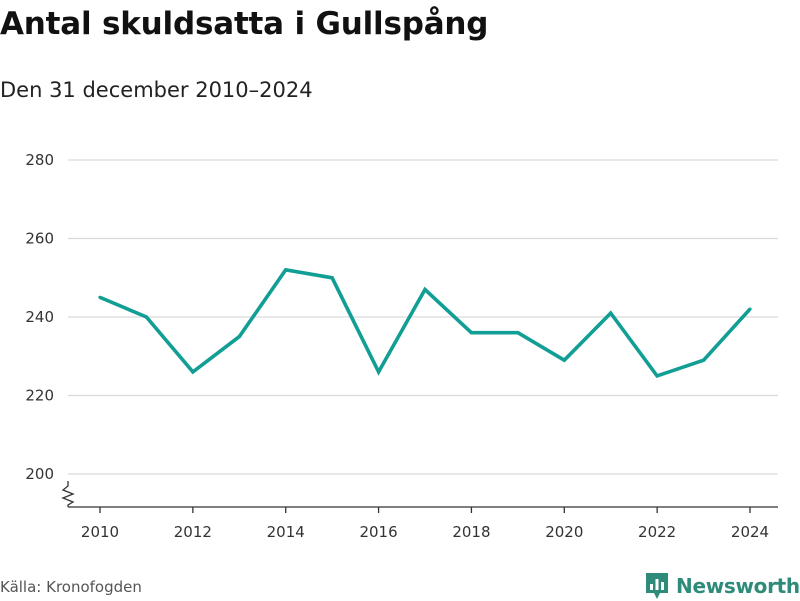 The height and width of the screenshot is (601, 800). I want to click on y-axis-break-icon, so click(68, 494).